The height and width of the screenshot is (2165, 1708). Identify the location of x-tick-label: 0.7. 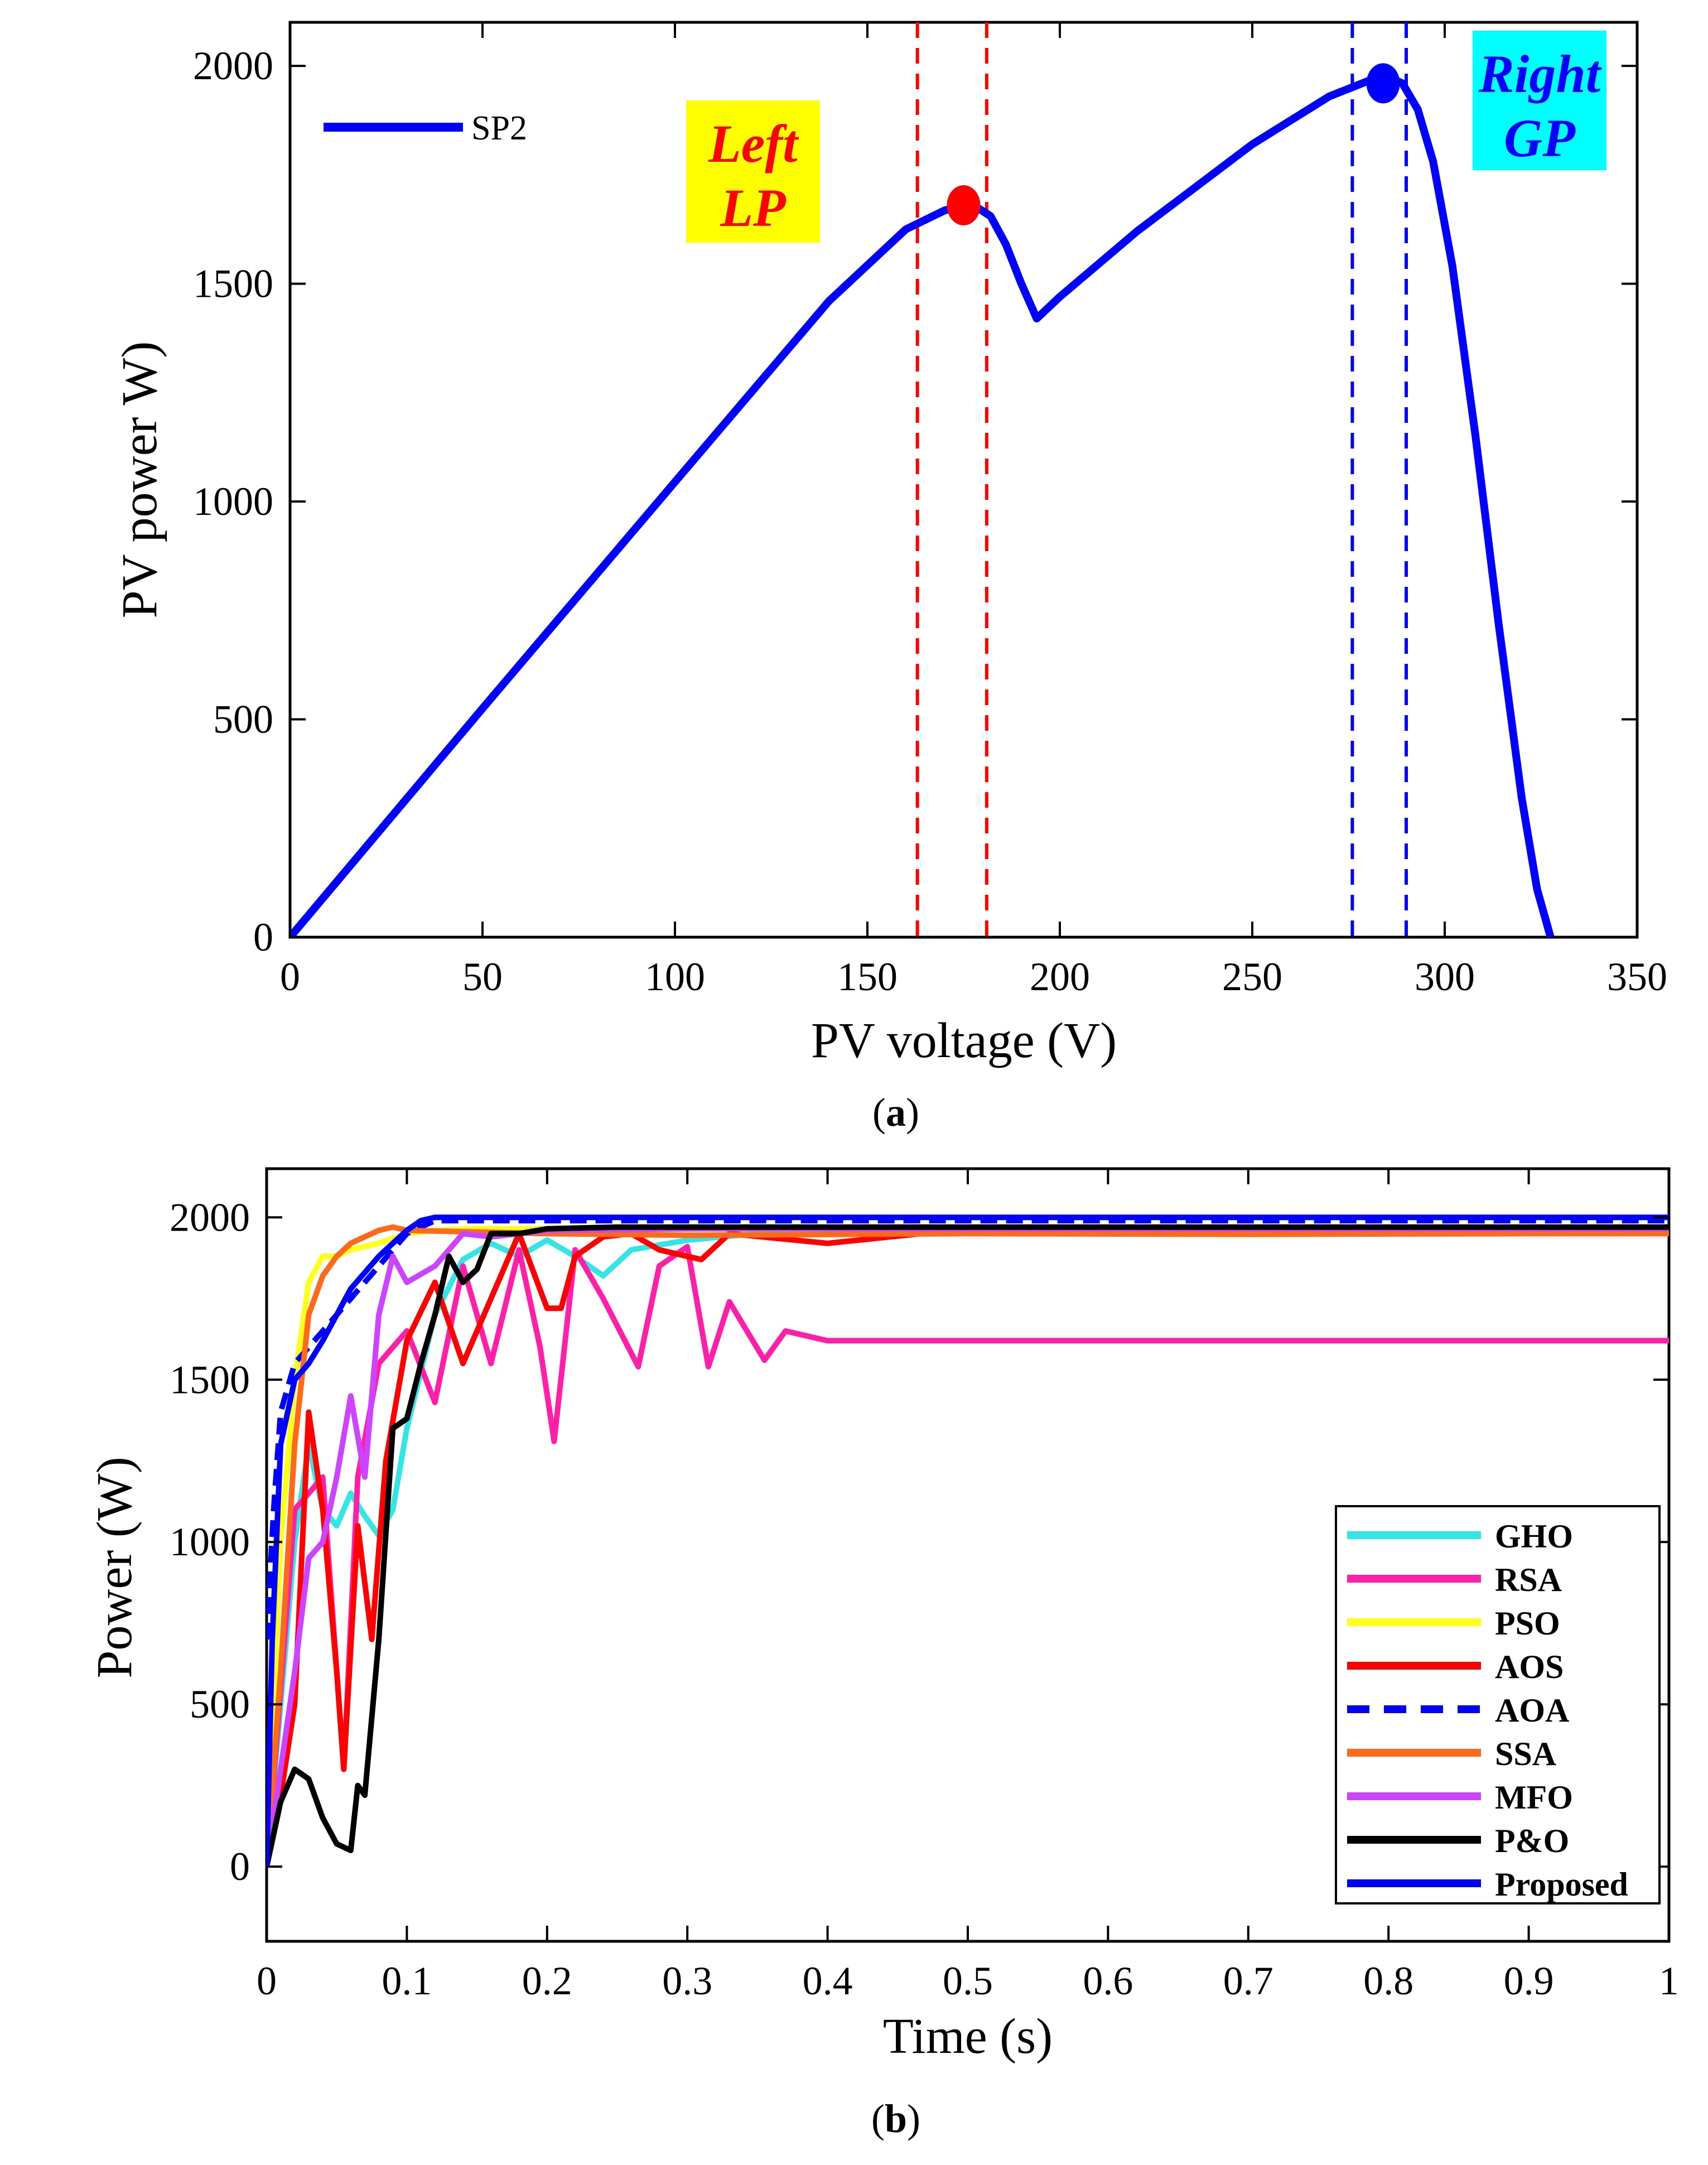
(1248, 1981).